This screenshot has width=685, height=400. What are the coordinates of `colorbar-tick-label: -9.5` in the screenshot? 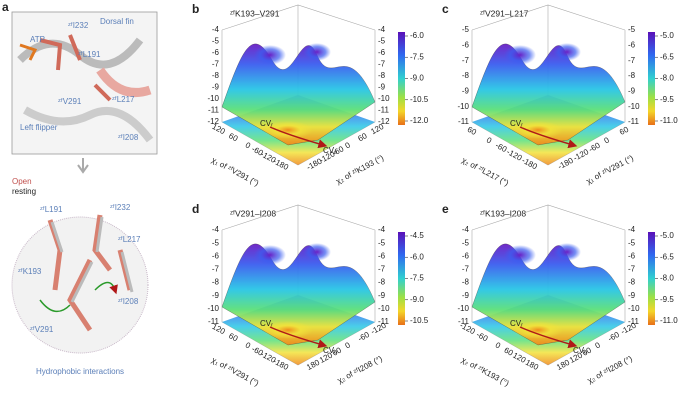 It's located at (667, 99).